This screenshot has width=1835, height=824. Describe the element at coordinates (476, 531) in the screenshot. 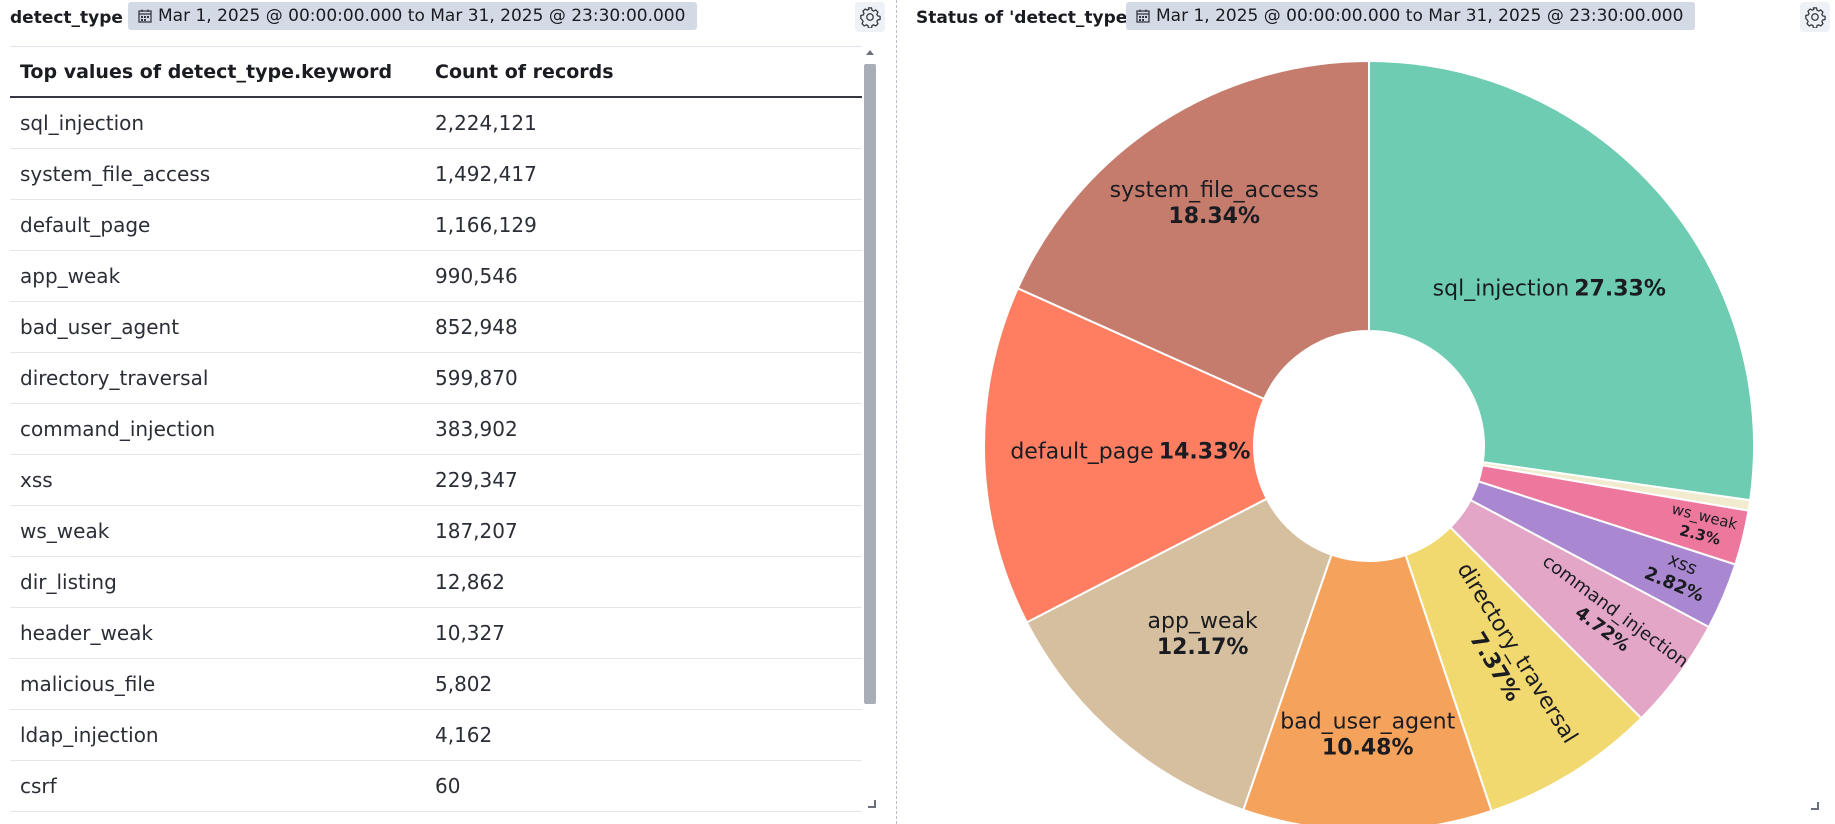

I see `cell-count: 187,207` at that location.